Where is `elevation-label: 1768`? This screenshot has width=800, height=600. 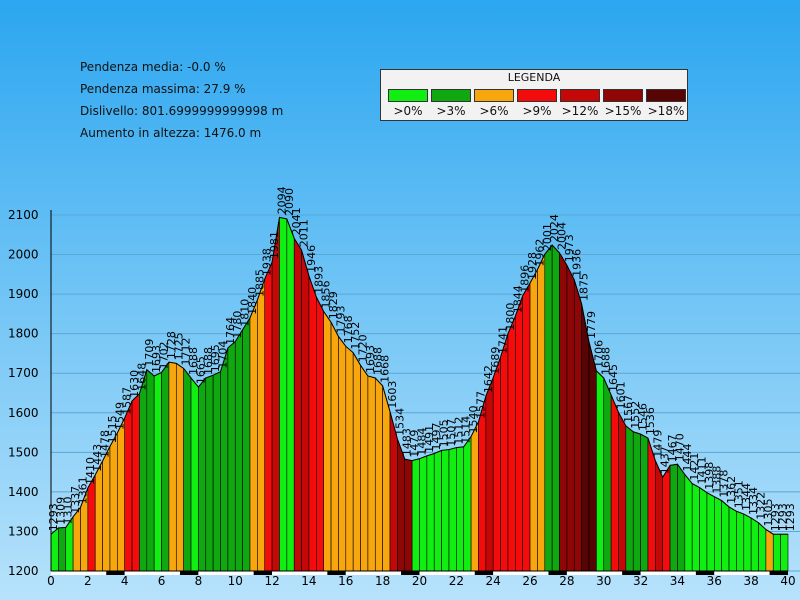
elevation-label: 1768 is located at coordinates (348, 329).